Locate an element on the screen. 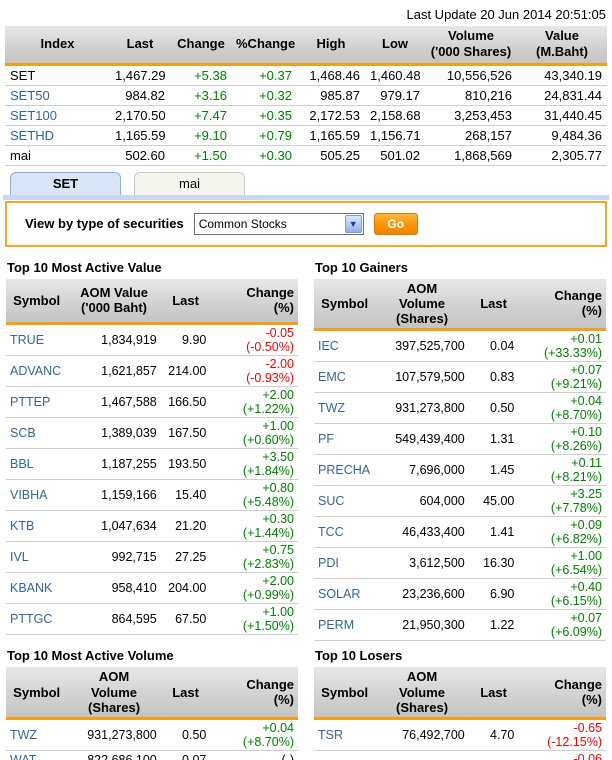 The height and width of the screenshot is (760, 612). go-button: Go is located at coordinates (395, 223).